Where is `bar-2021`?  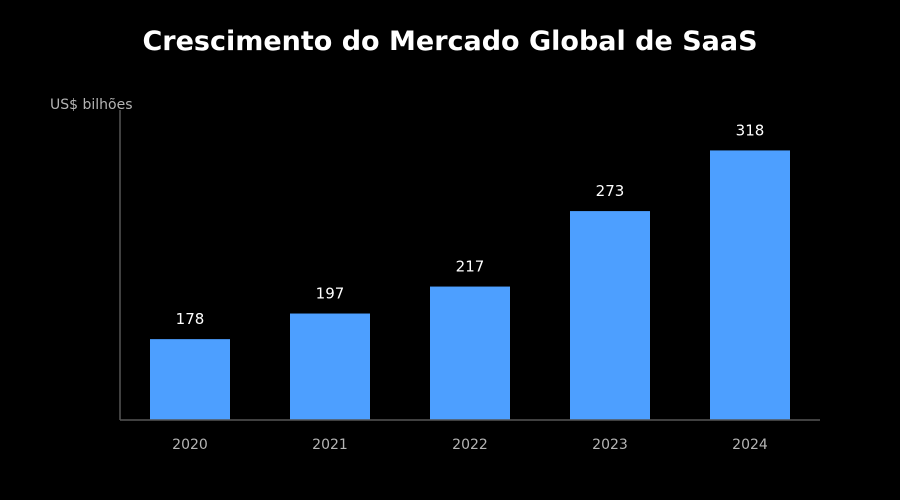
bar-2021 is located at coordinates (330, 366).